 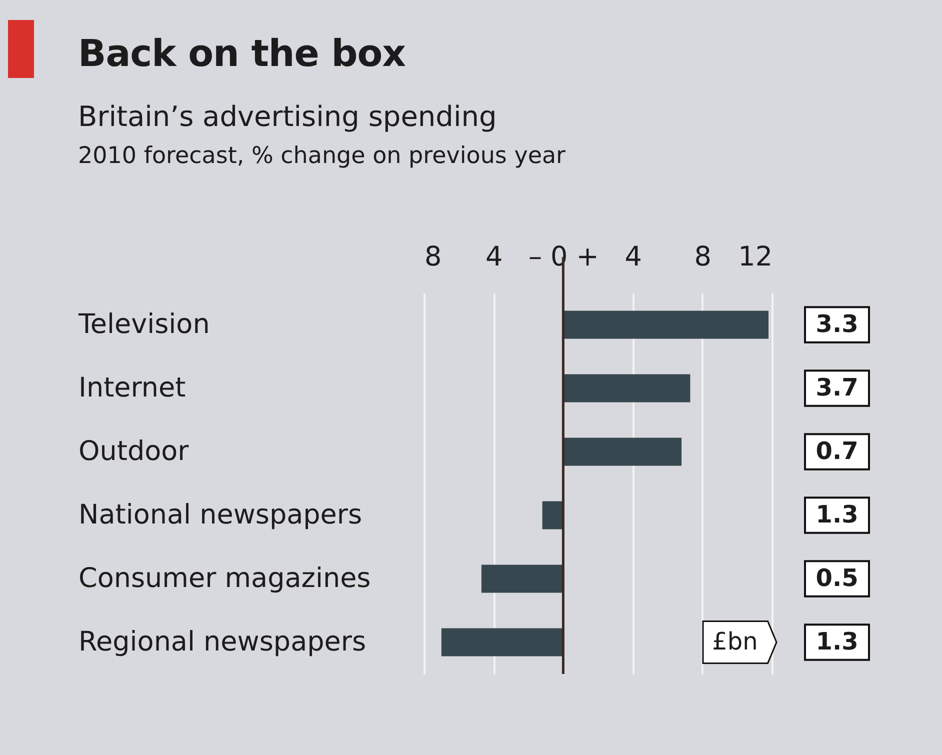 I want to click on x-tick-label: 12, so click(x=755, y=257).